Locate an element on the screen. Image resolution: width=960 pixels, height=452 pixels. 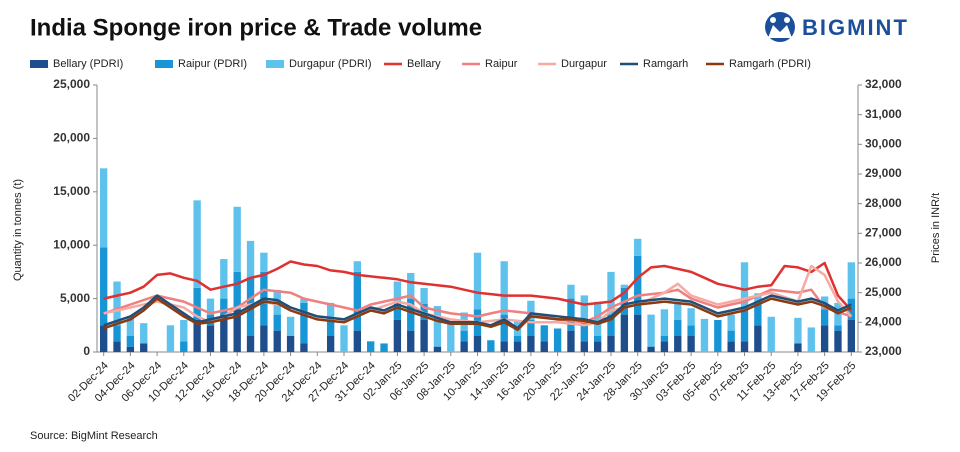
y2-tick-label: 25,000 is located at coordinates (883, 292).